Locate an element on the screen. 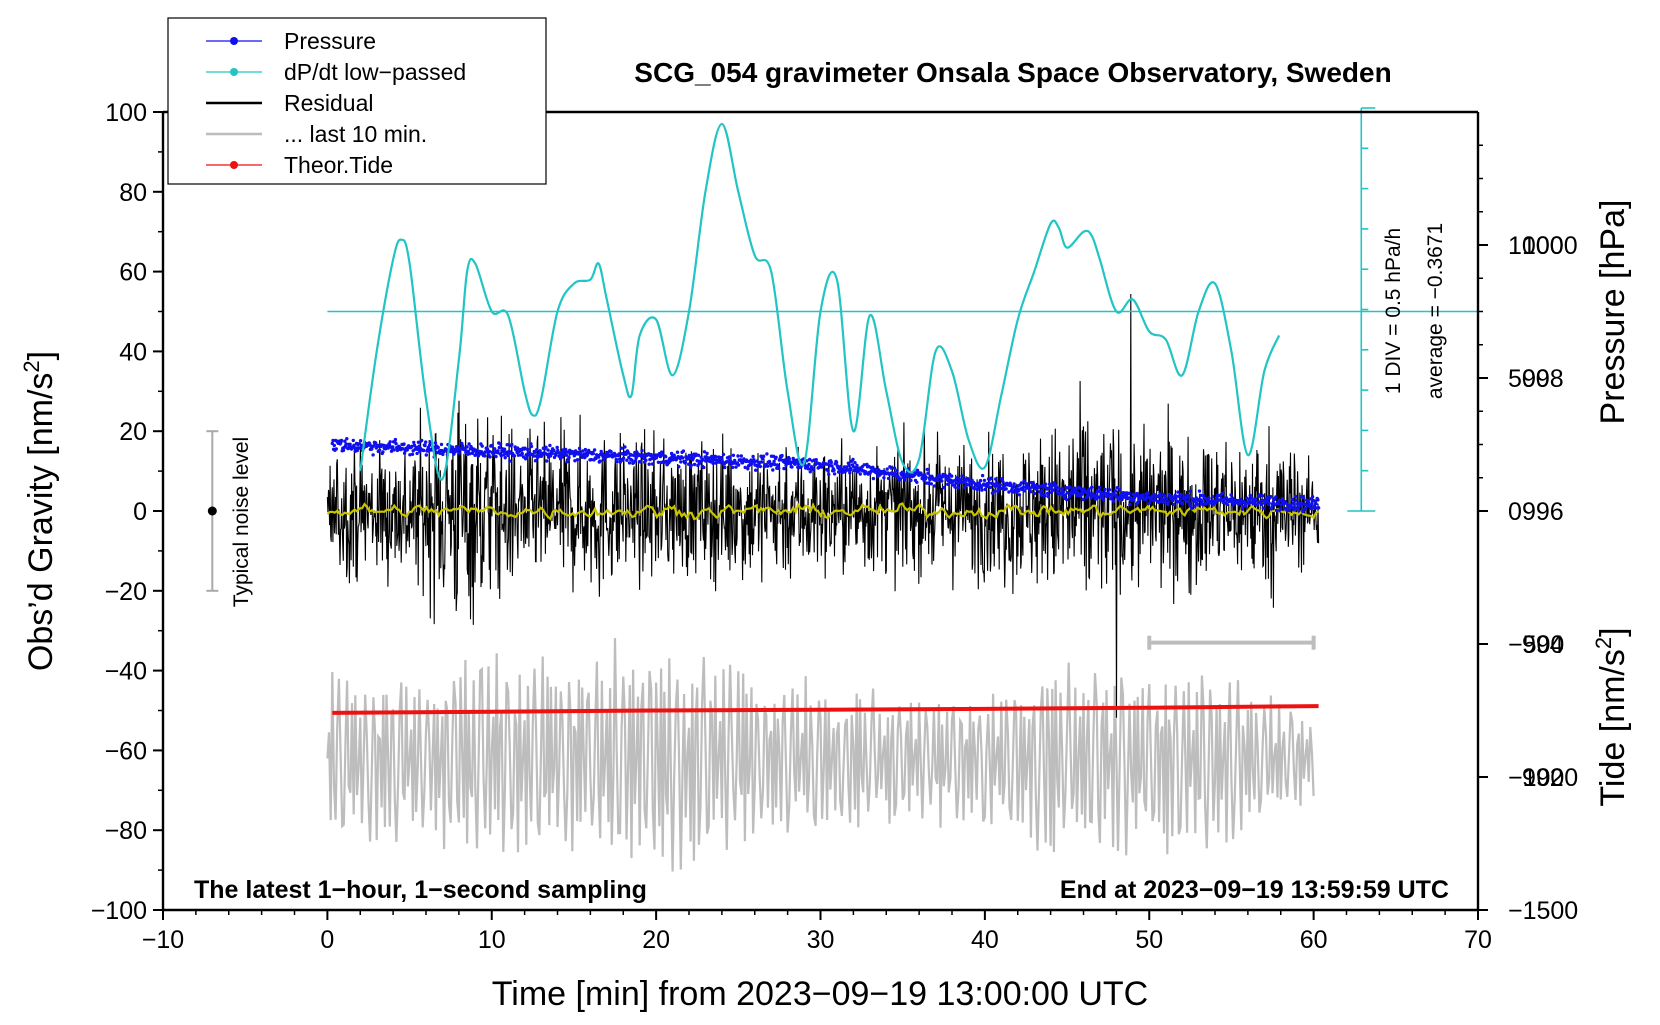  y-tick-label: 60 is located at coordinates (133, 273).